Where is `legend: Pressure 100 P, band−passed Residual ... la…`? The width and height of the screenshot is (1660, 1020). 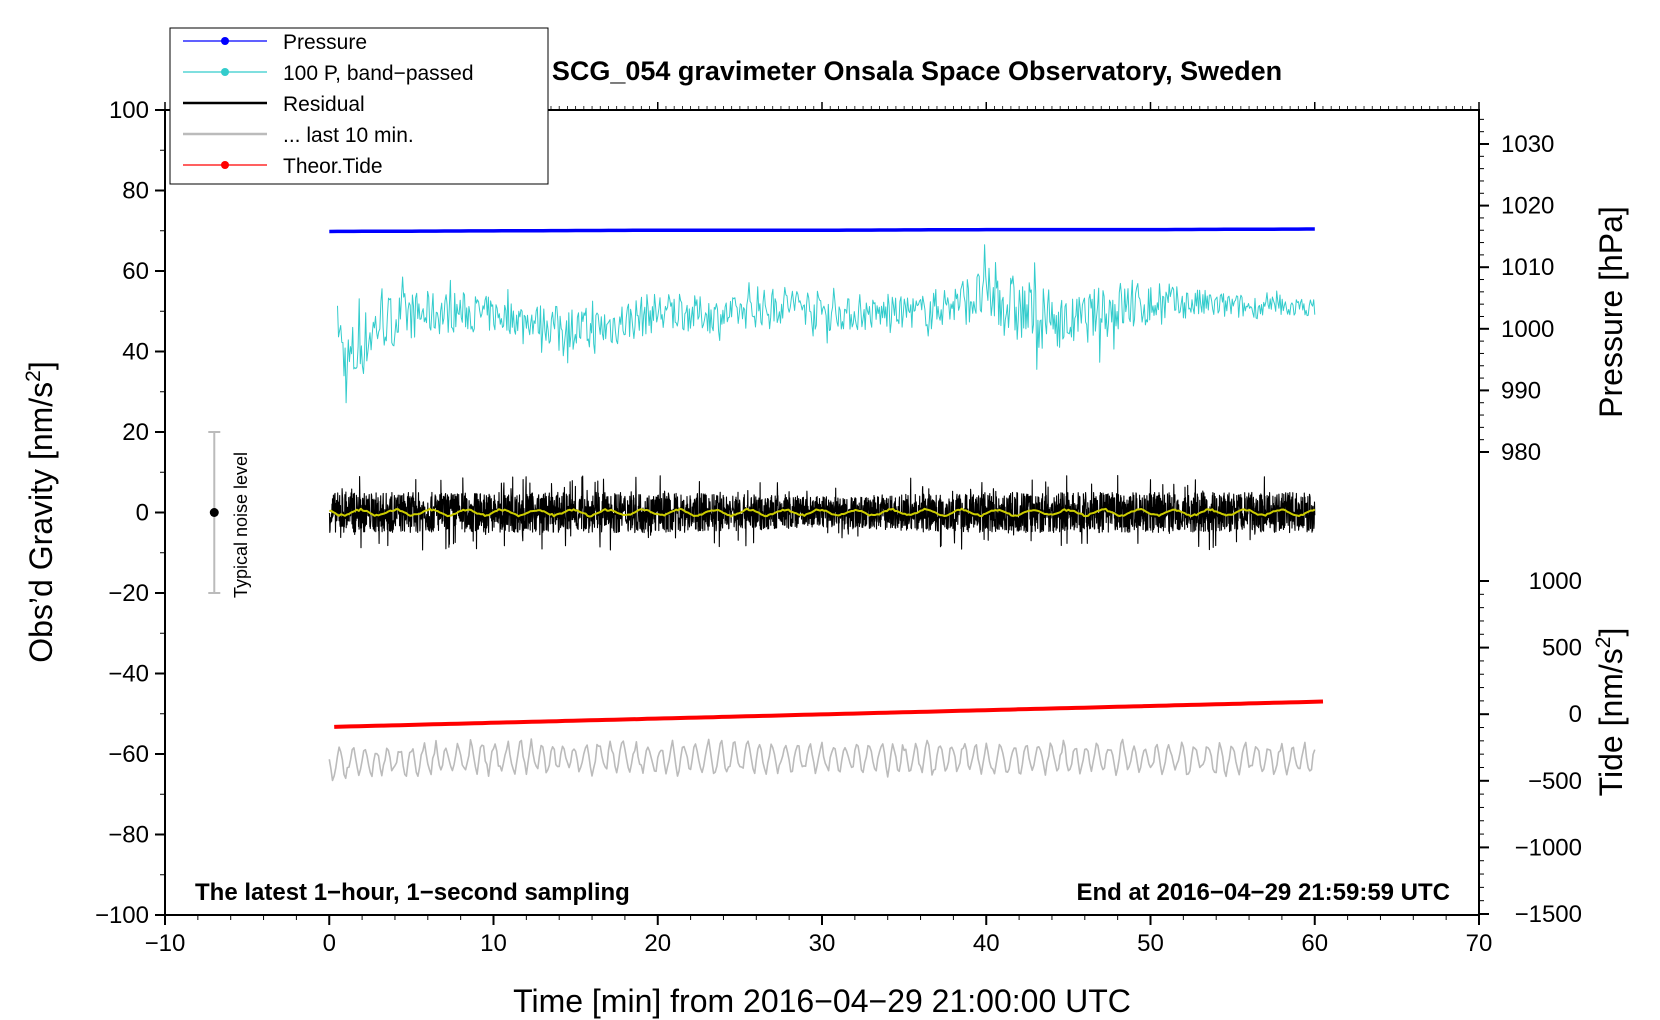
legend: Pressure 100 P, band−passed Residual ... la… is located at coordinates (359, 106).